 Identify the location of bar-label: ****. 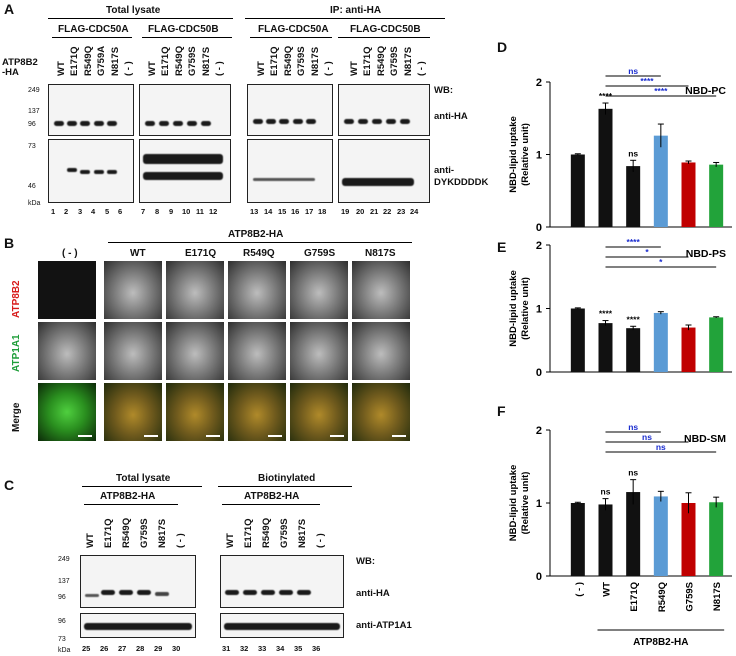
(634, 319).